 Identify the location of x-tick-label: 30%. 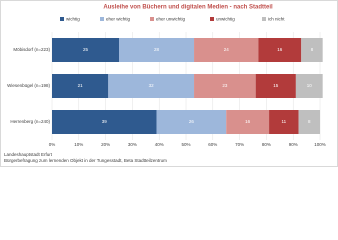
(132, 144).